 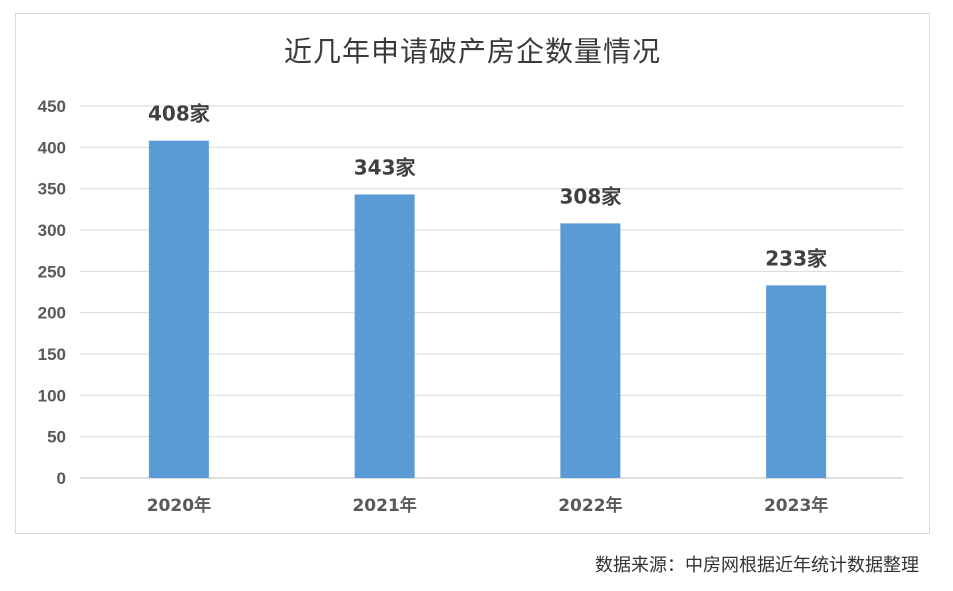 I want to click on x-tick-label: 2021年, so click(x=384, y=505).